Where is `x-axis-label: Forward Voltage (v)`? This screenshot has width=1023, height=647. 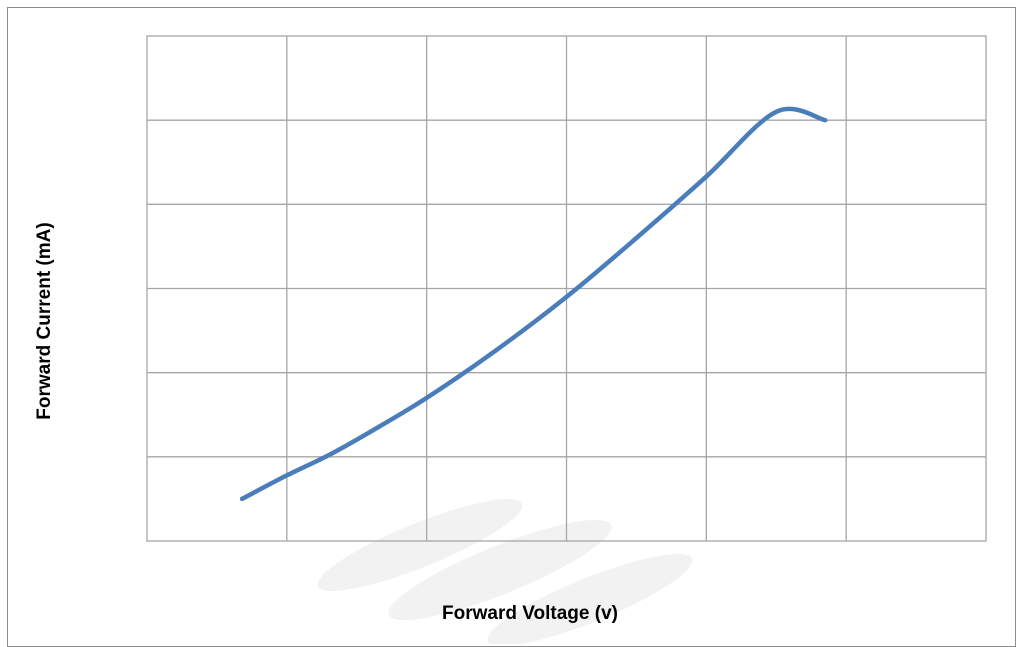 x-axis-label: Forward Voltage (v) is located at coordinates (530, 613).